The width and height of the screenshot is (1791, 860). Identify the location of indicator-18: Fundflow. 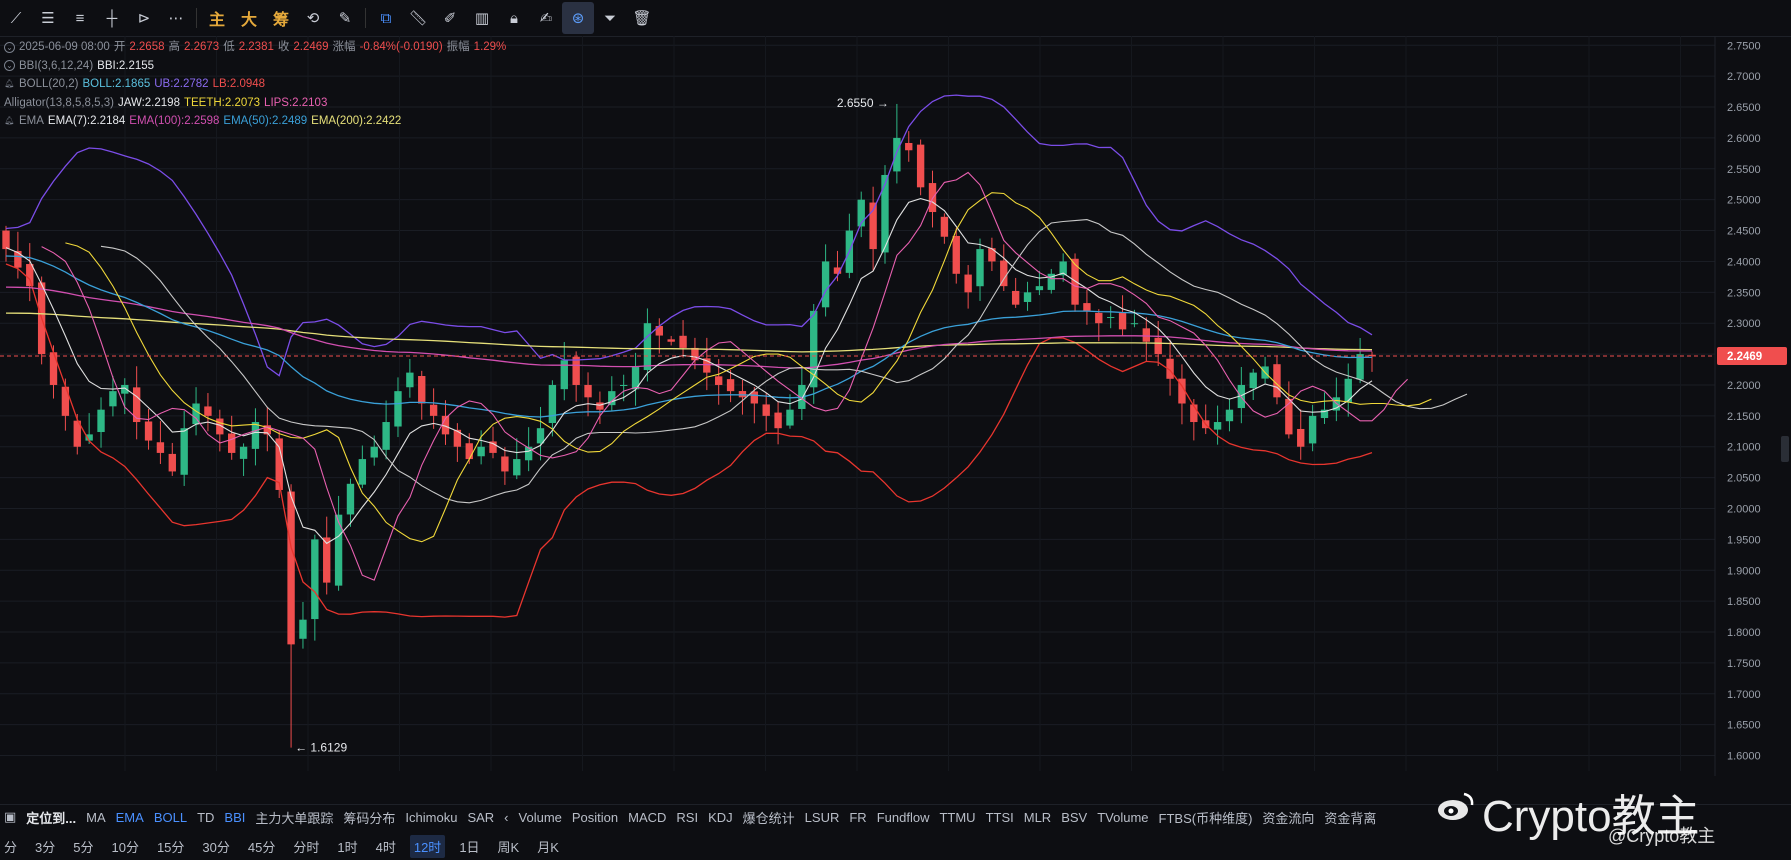
(903, 817).